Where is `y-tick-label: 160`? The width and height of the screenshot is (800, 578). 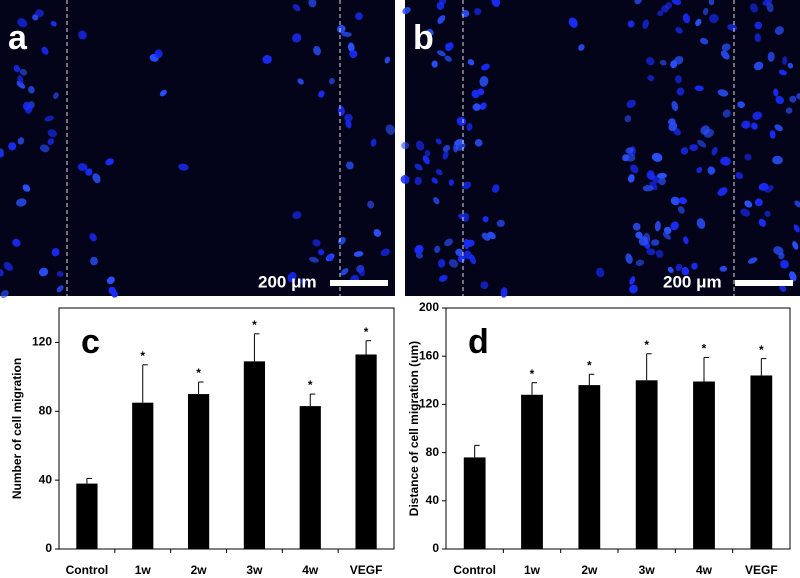 y-tick-label: 160 is located at coordinates (429, 355).